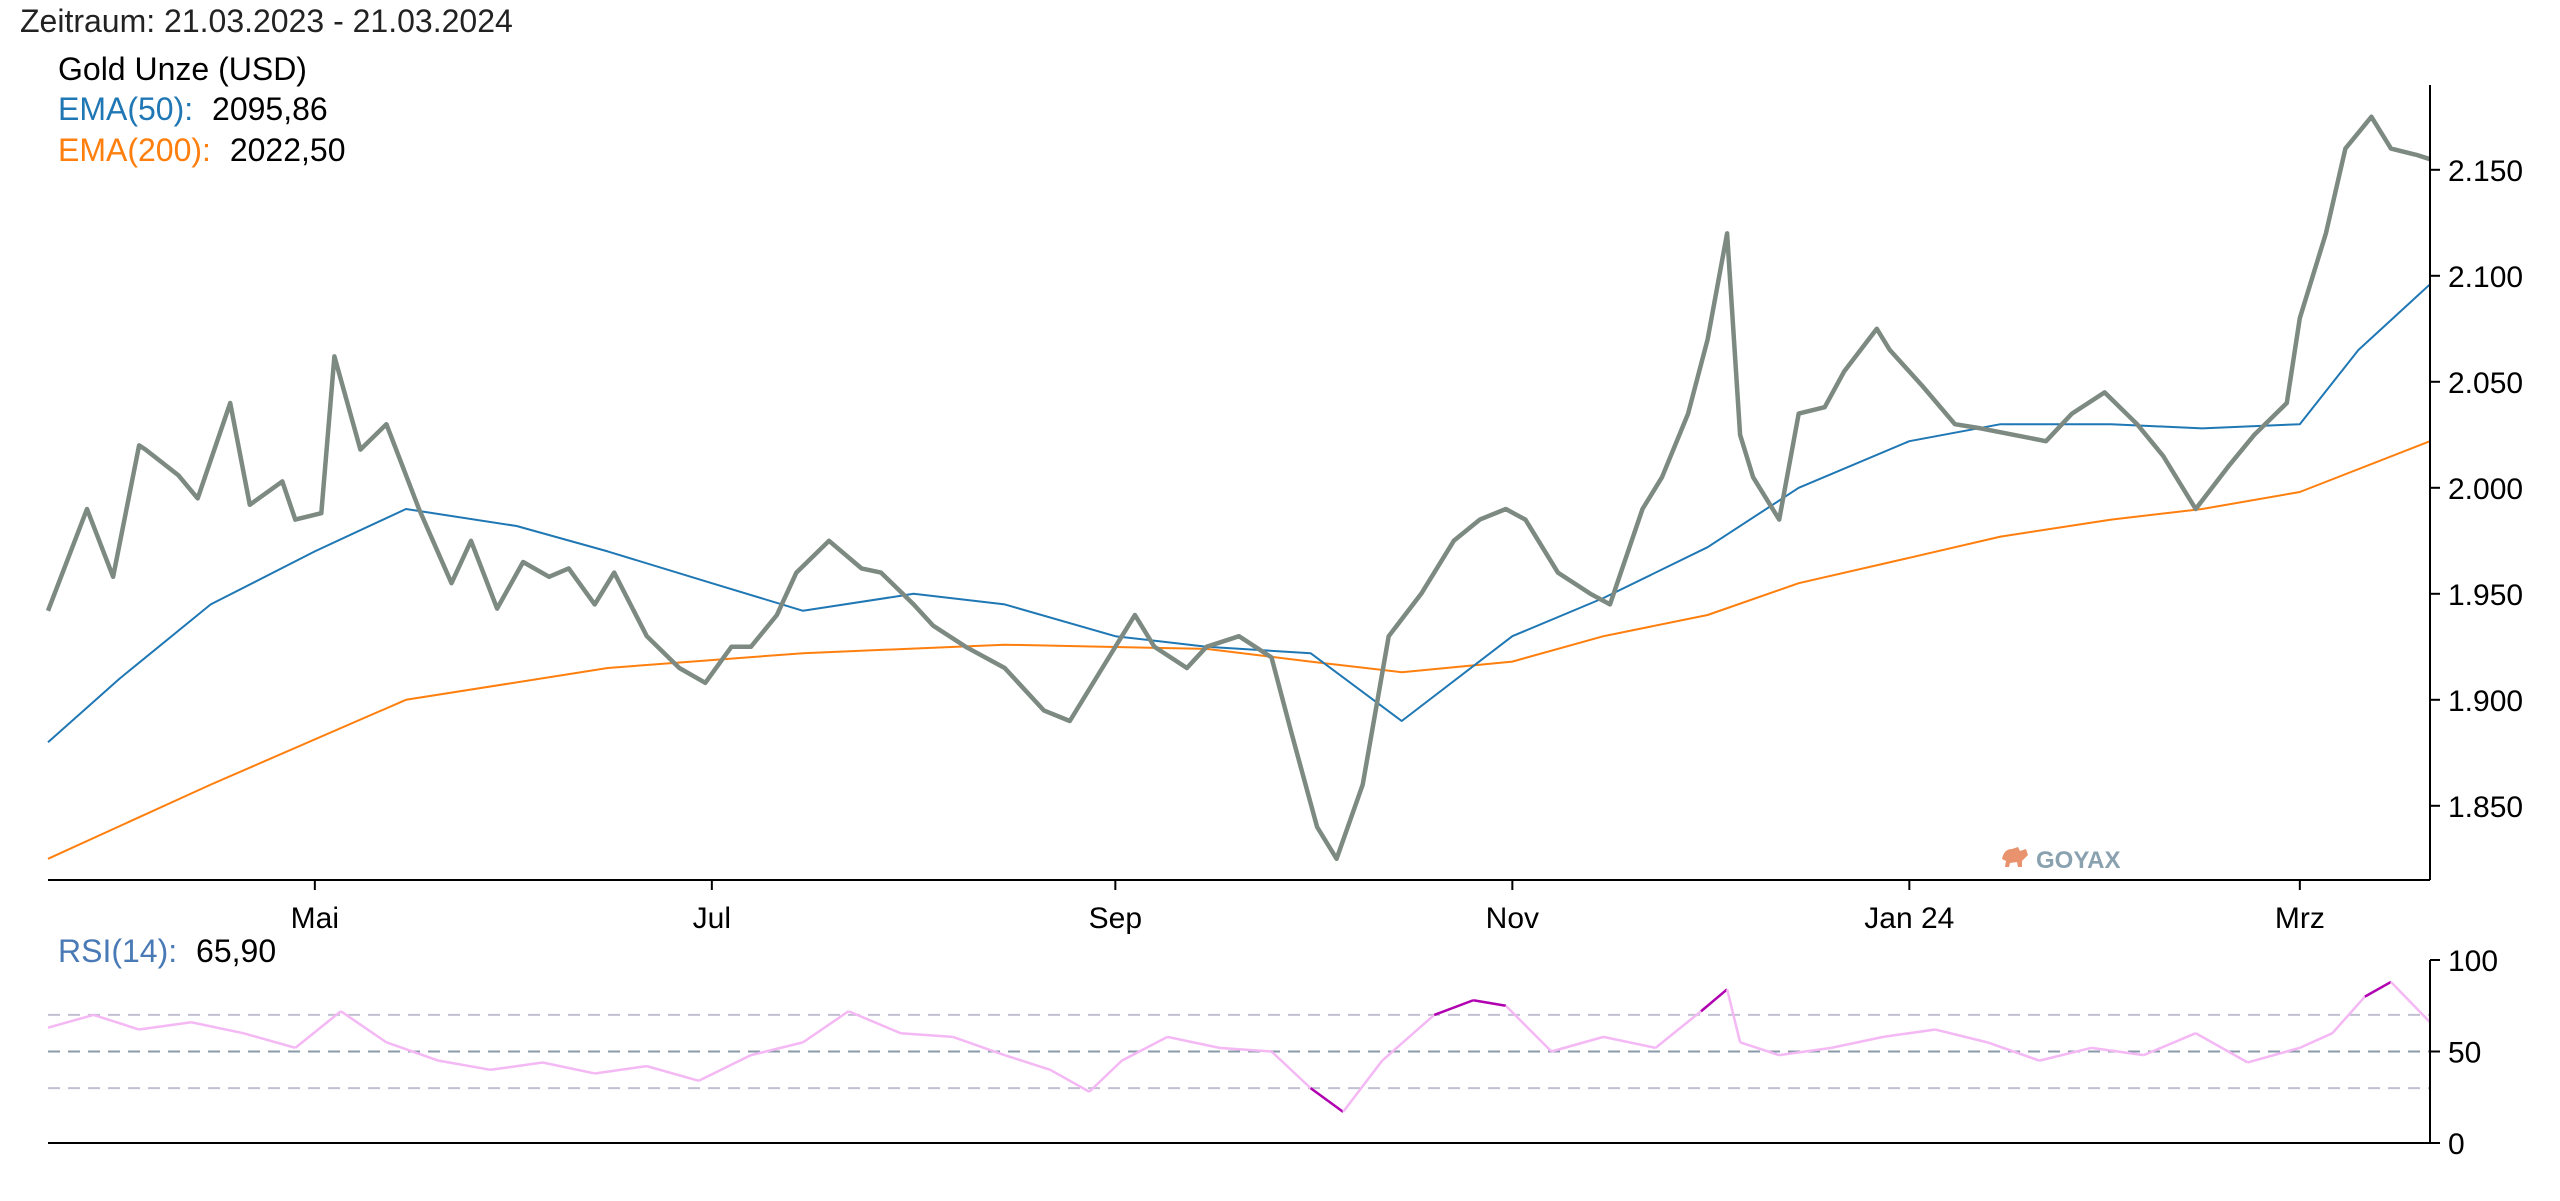 This screenshot has width=2560, height=1201. What do you see at coordinates (182, 69) in the screenshot?
I see `instrument-label: Gold Unze (USD)` at bounding box center [182, 69].